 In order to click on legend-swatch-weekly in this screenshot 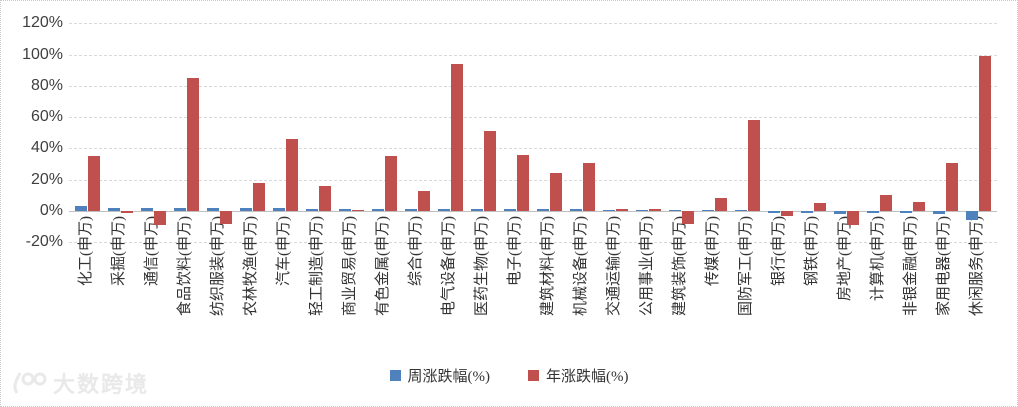, I will do `click(395, 375)`.